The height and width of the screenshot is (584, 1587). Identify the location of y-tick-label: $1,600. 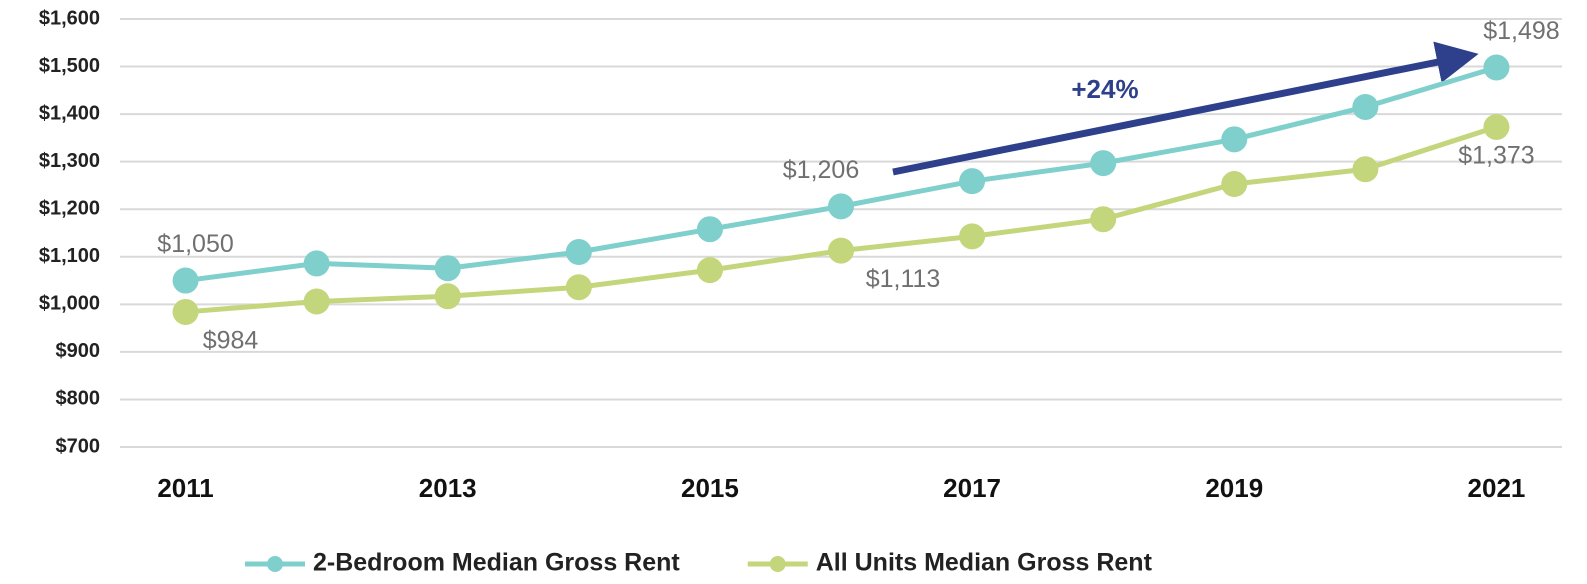
(69, 18).